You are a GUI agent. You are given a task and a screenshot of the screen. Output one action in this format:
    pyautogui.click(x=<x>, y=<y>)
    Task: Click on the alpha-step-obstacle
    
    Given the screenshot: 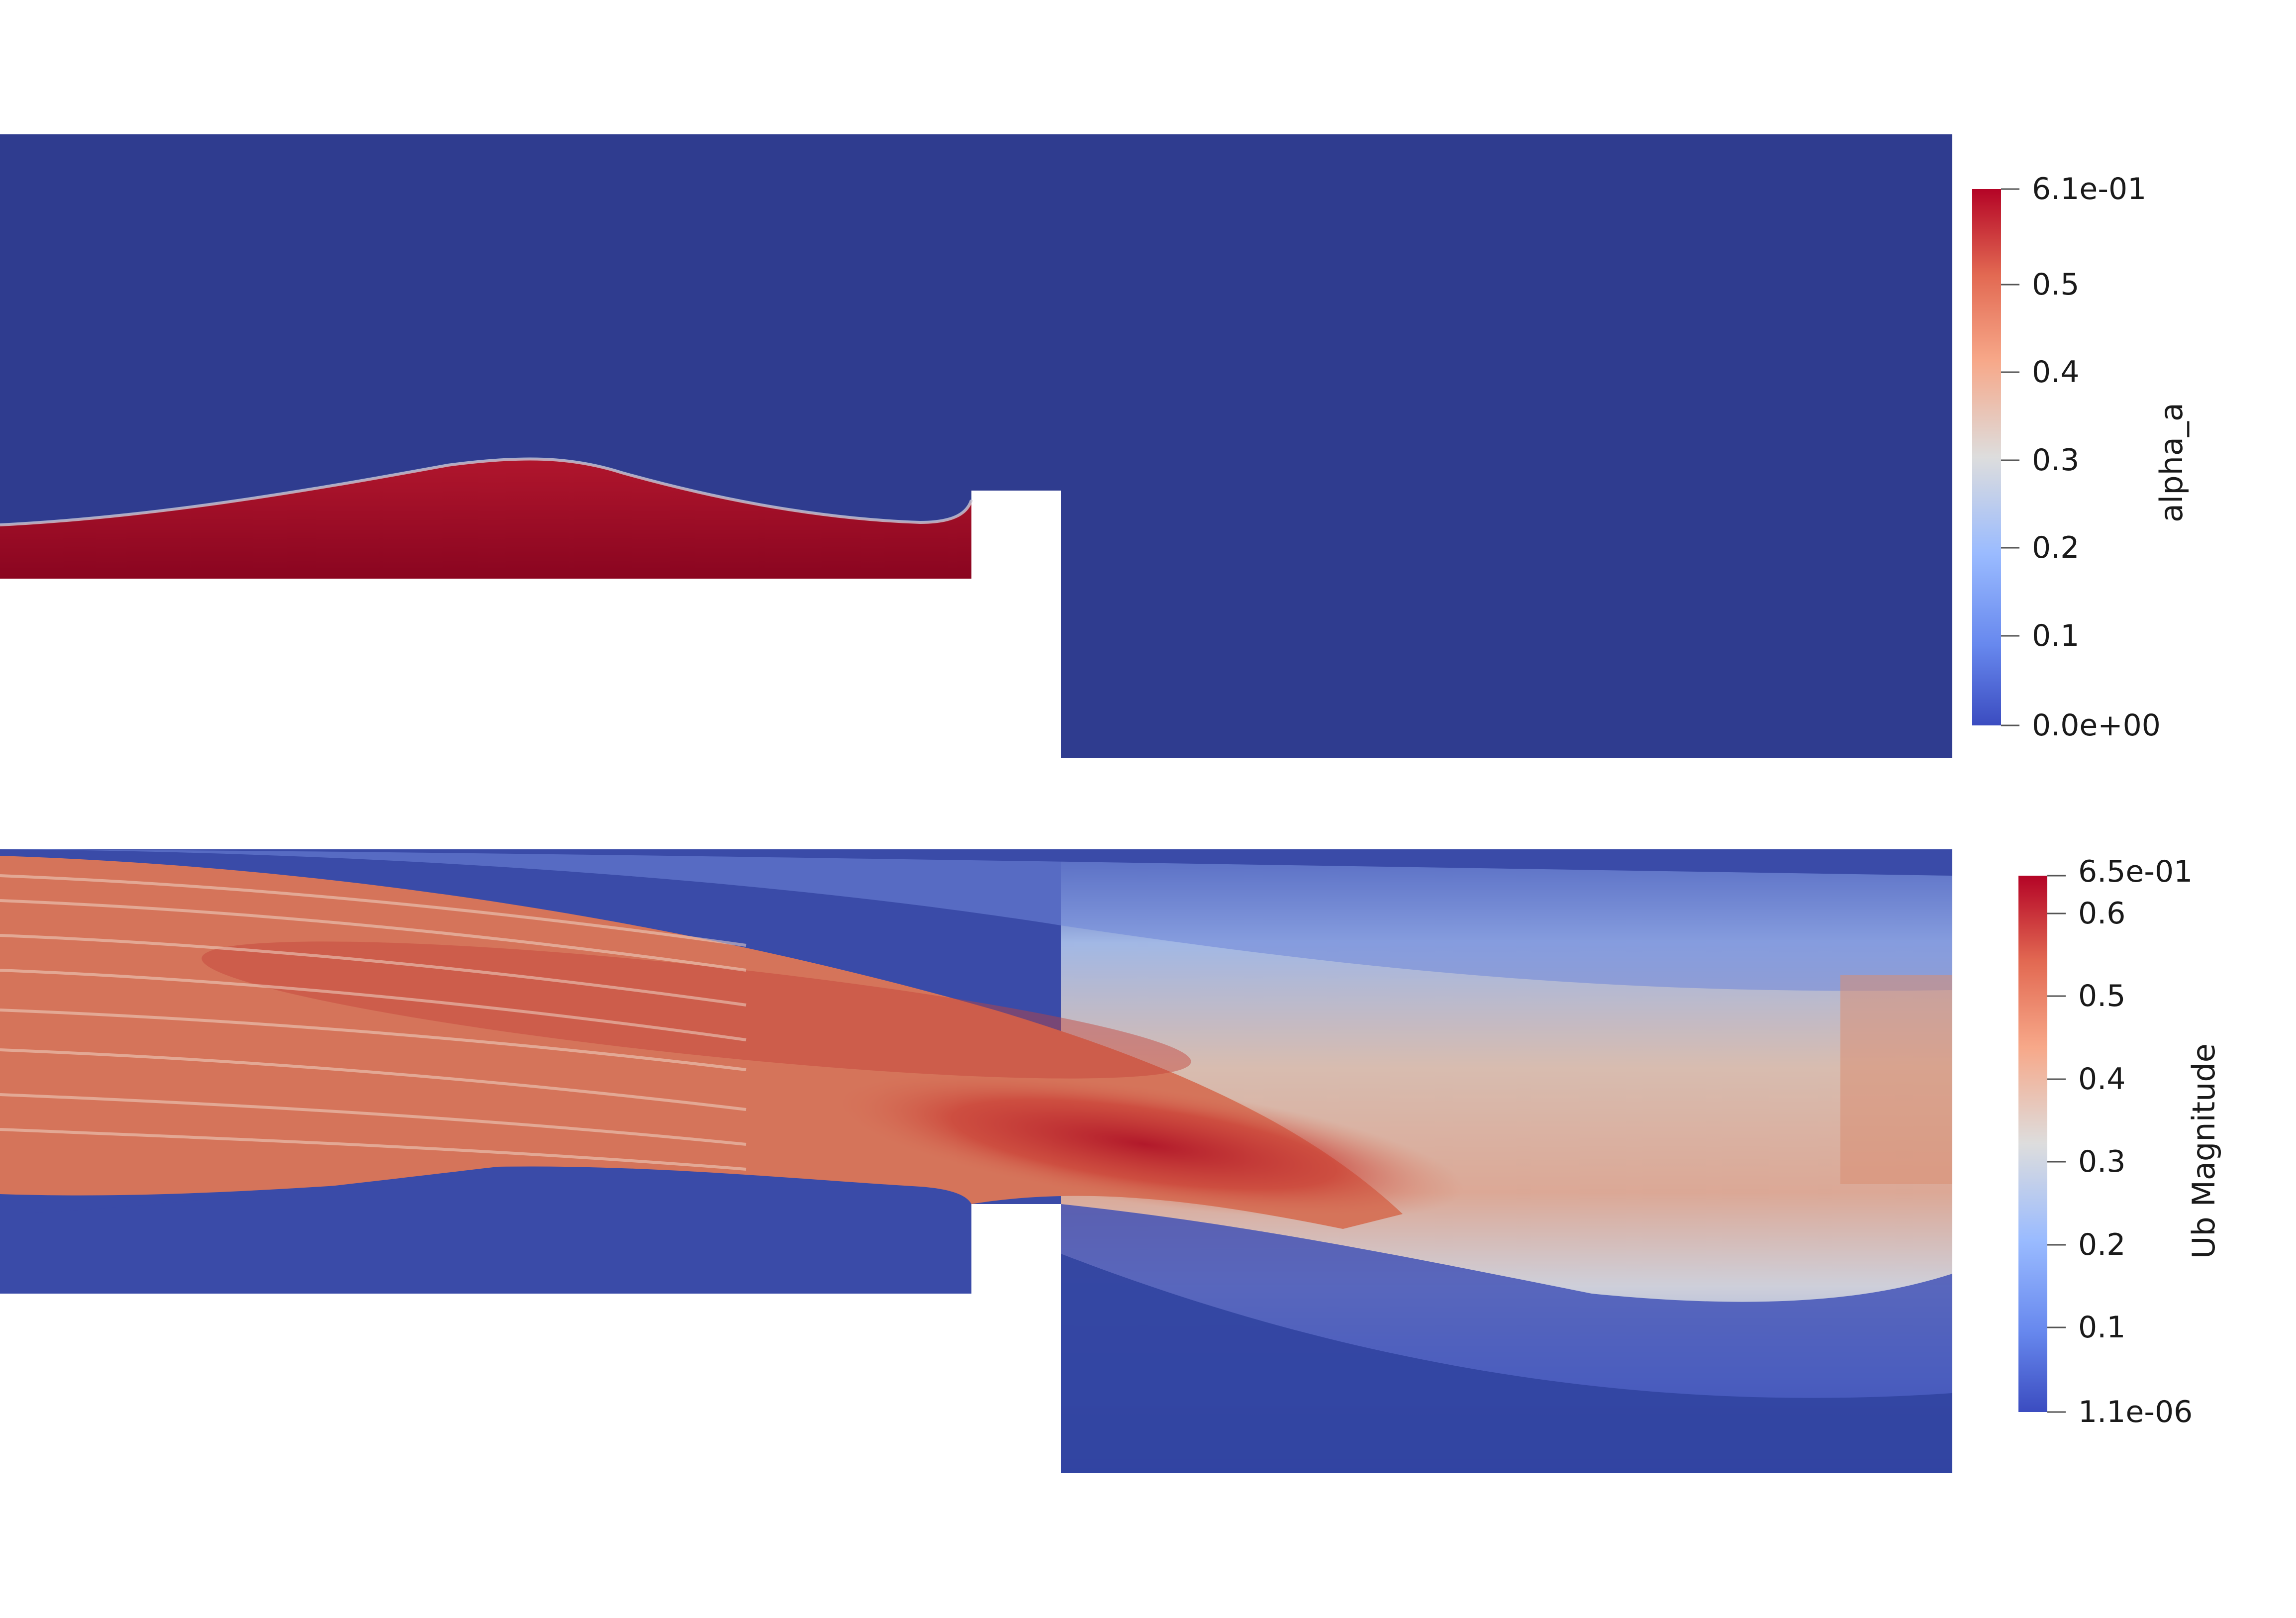 What is the action you would take?
    pyautogui.click(x=1016, y=535)
    